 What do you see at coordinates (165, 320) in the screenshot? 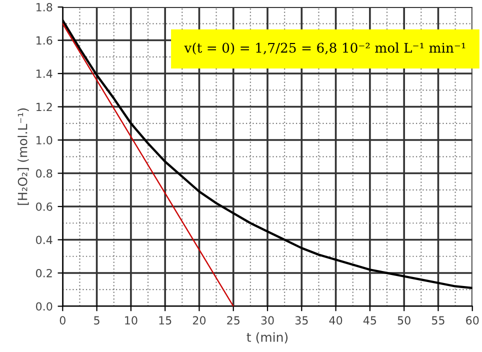
I see `x-tick-label: 15` at bounding box center [165, 320].